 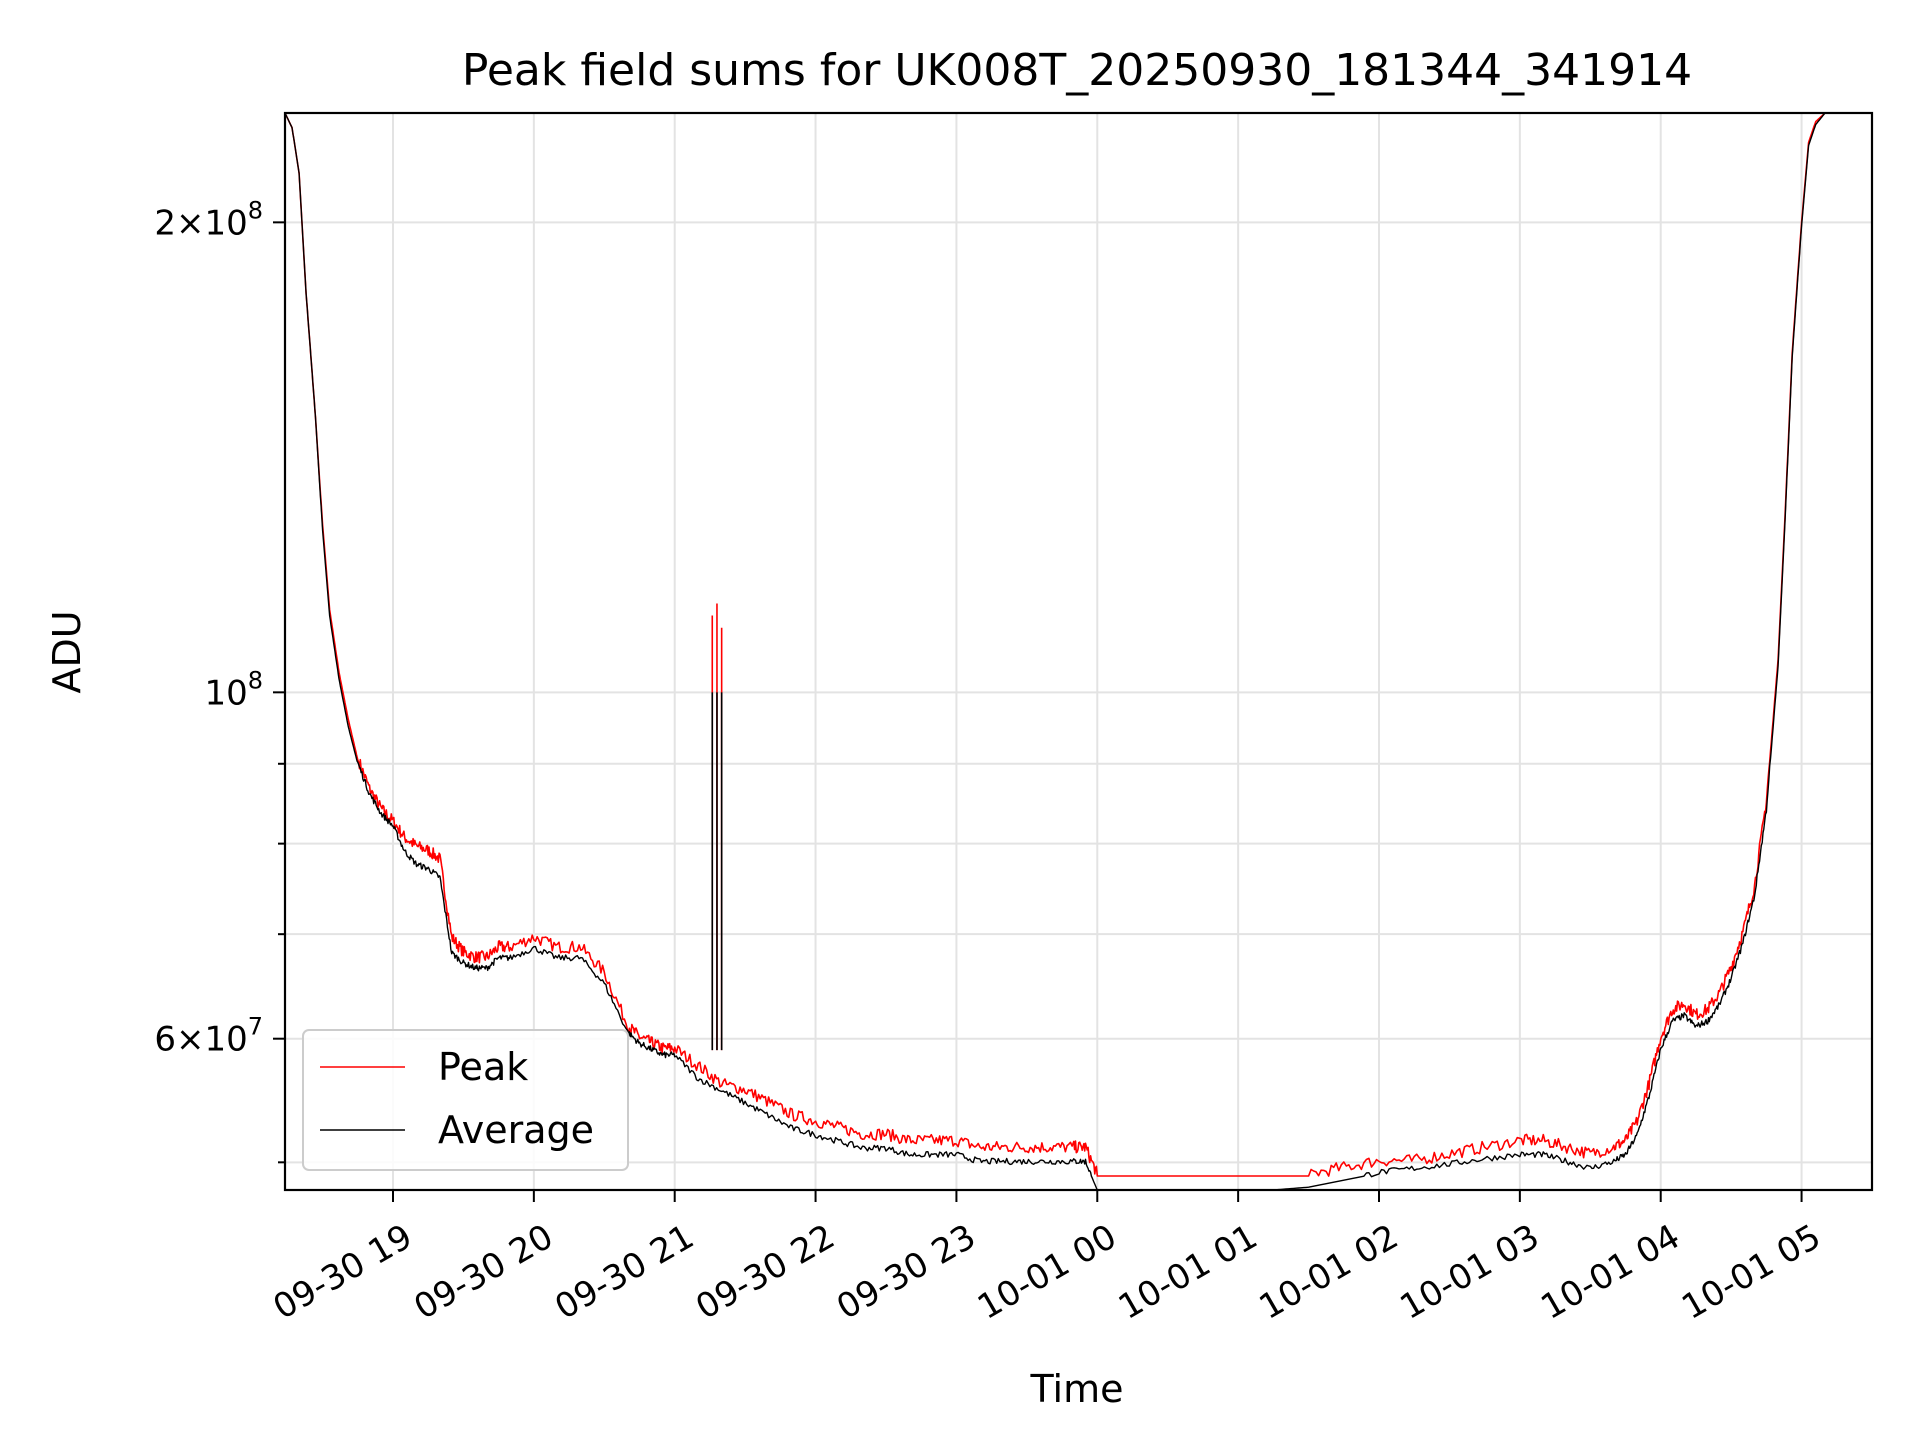 I want to click on legend-label-peak: Peak, so click(x=483, y=1067).